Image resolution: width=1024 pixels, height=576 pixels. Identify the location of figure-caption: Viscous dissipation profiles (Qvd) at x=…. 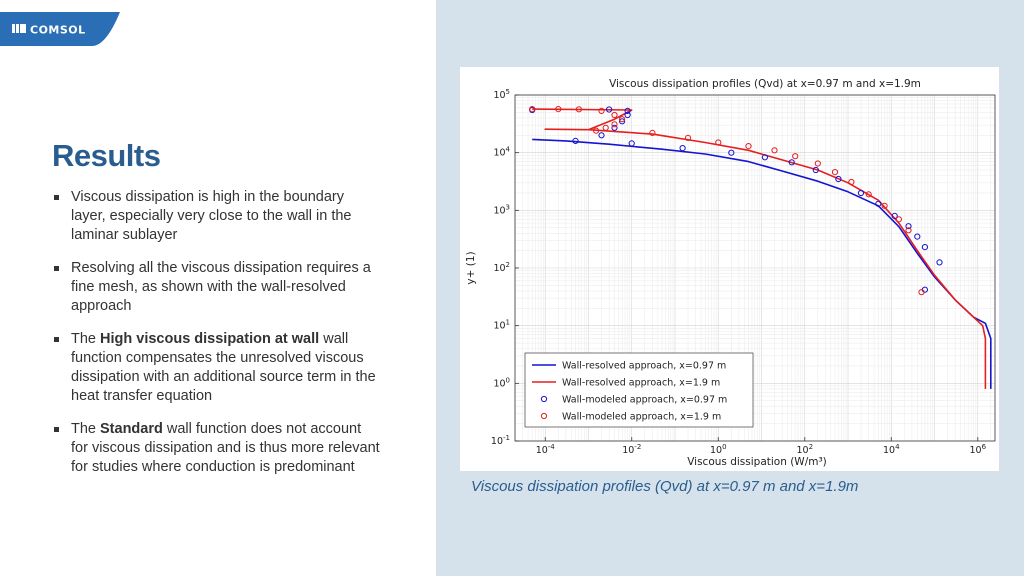
(665, 486).